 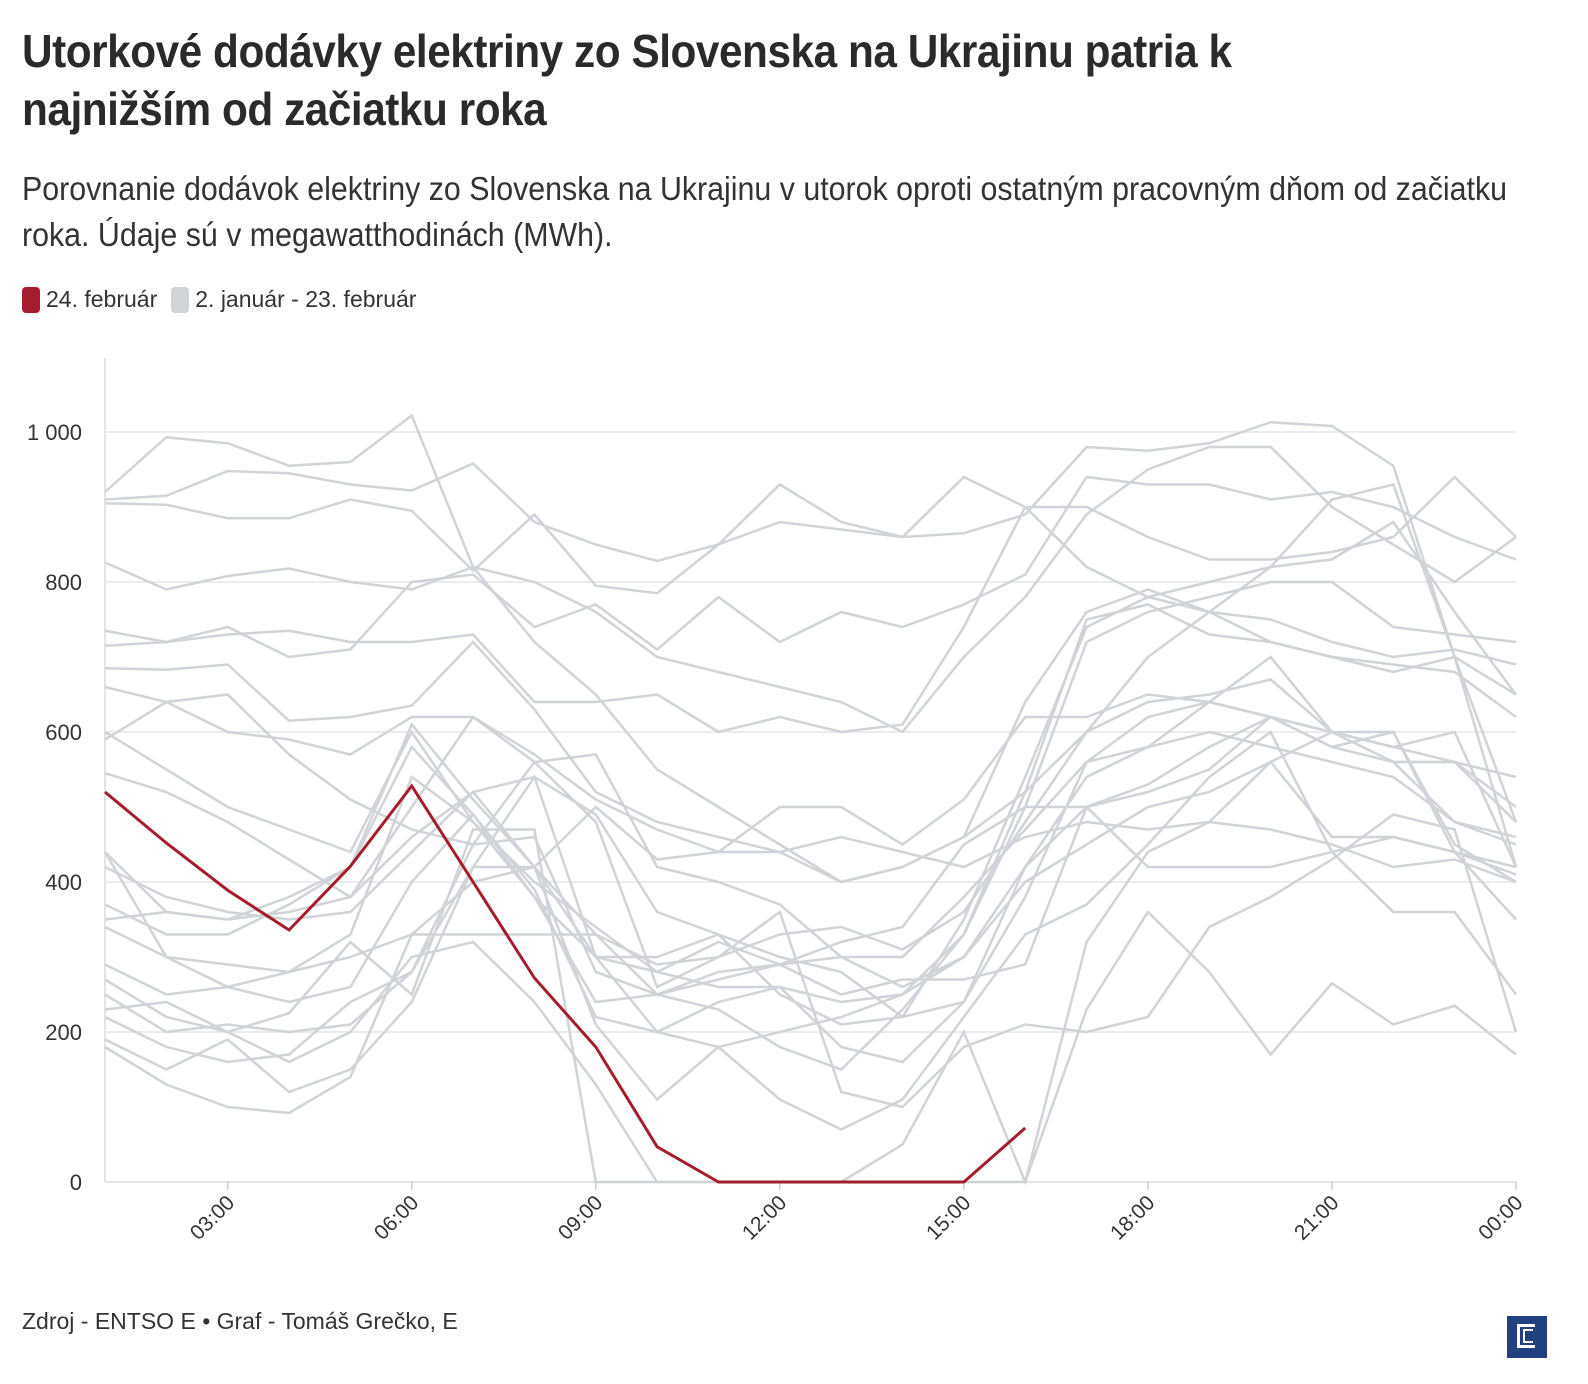 I want to click on legend-swatch-gray, so click(x=180, y=299).